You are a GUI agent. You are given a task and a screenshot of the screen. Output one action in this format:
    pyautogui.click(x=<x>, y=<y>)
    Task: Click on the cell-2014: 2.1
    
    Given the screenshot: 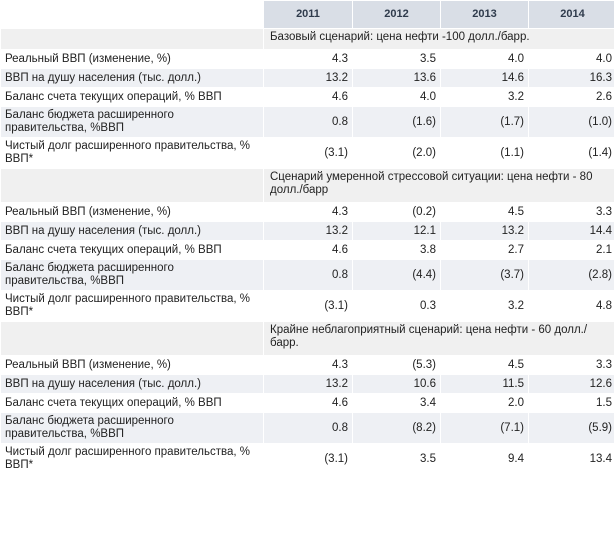 What is the action you would take?
    pyautogui.click(x=571, y=250)
    